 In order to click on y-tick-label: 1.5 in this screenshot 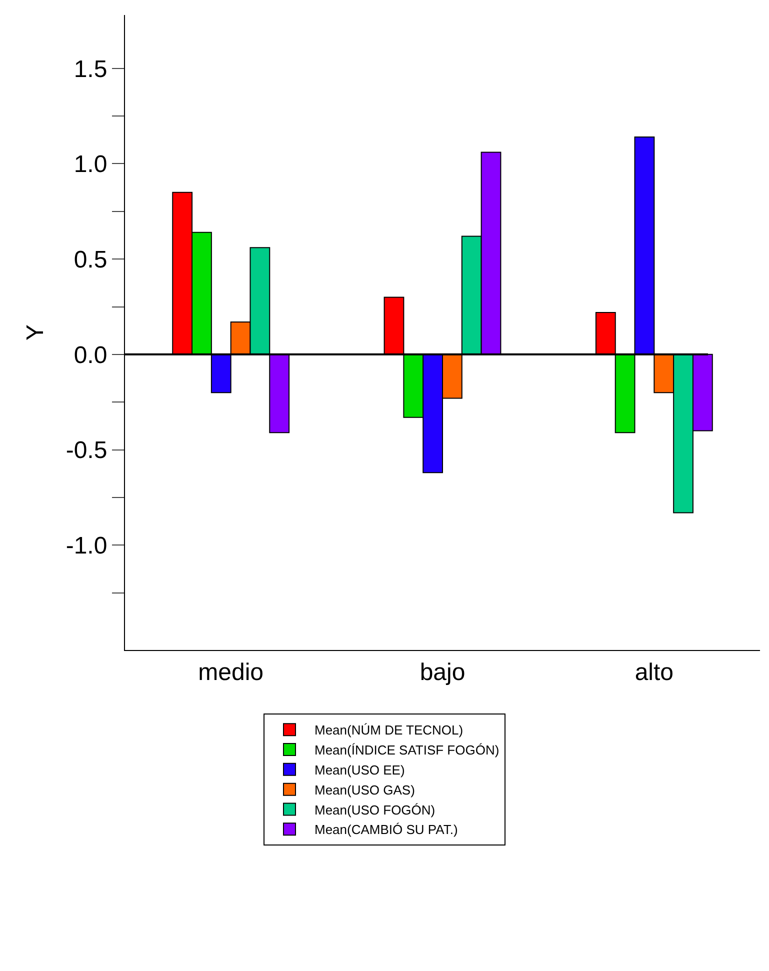, I will do `click(91, 69)`.